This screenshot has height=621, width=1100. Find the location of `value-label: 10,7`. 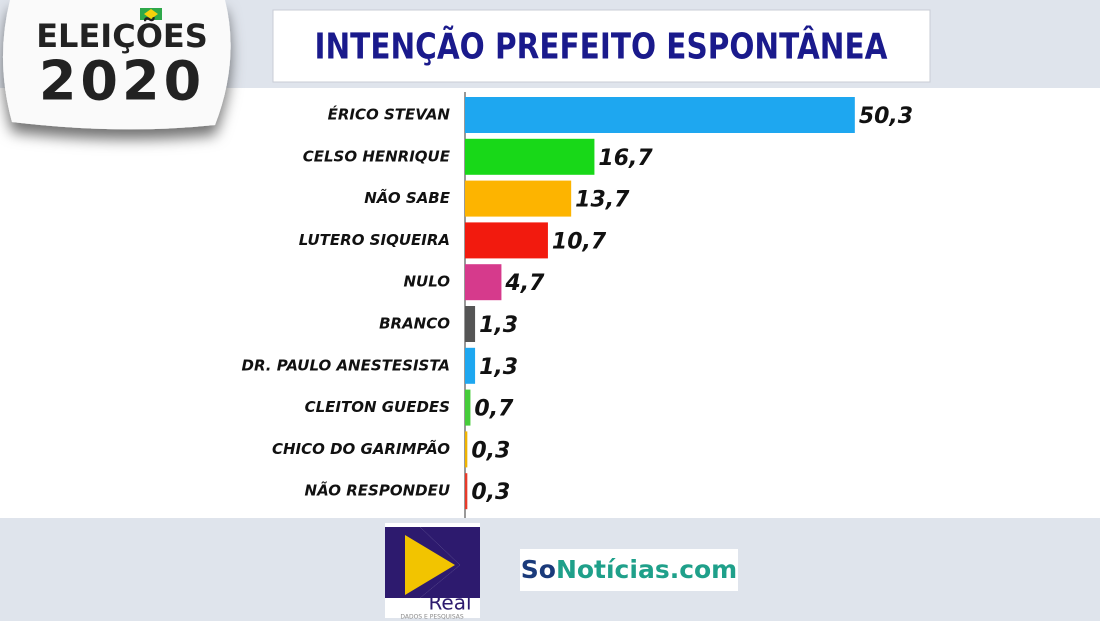

value-label: 10,7 is located at coordinates (579, 241).